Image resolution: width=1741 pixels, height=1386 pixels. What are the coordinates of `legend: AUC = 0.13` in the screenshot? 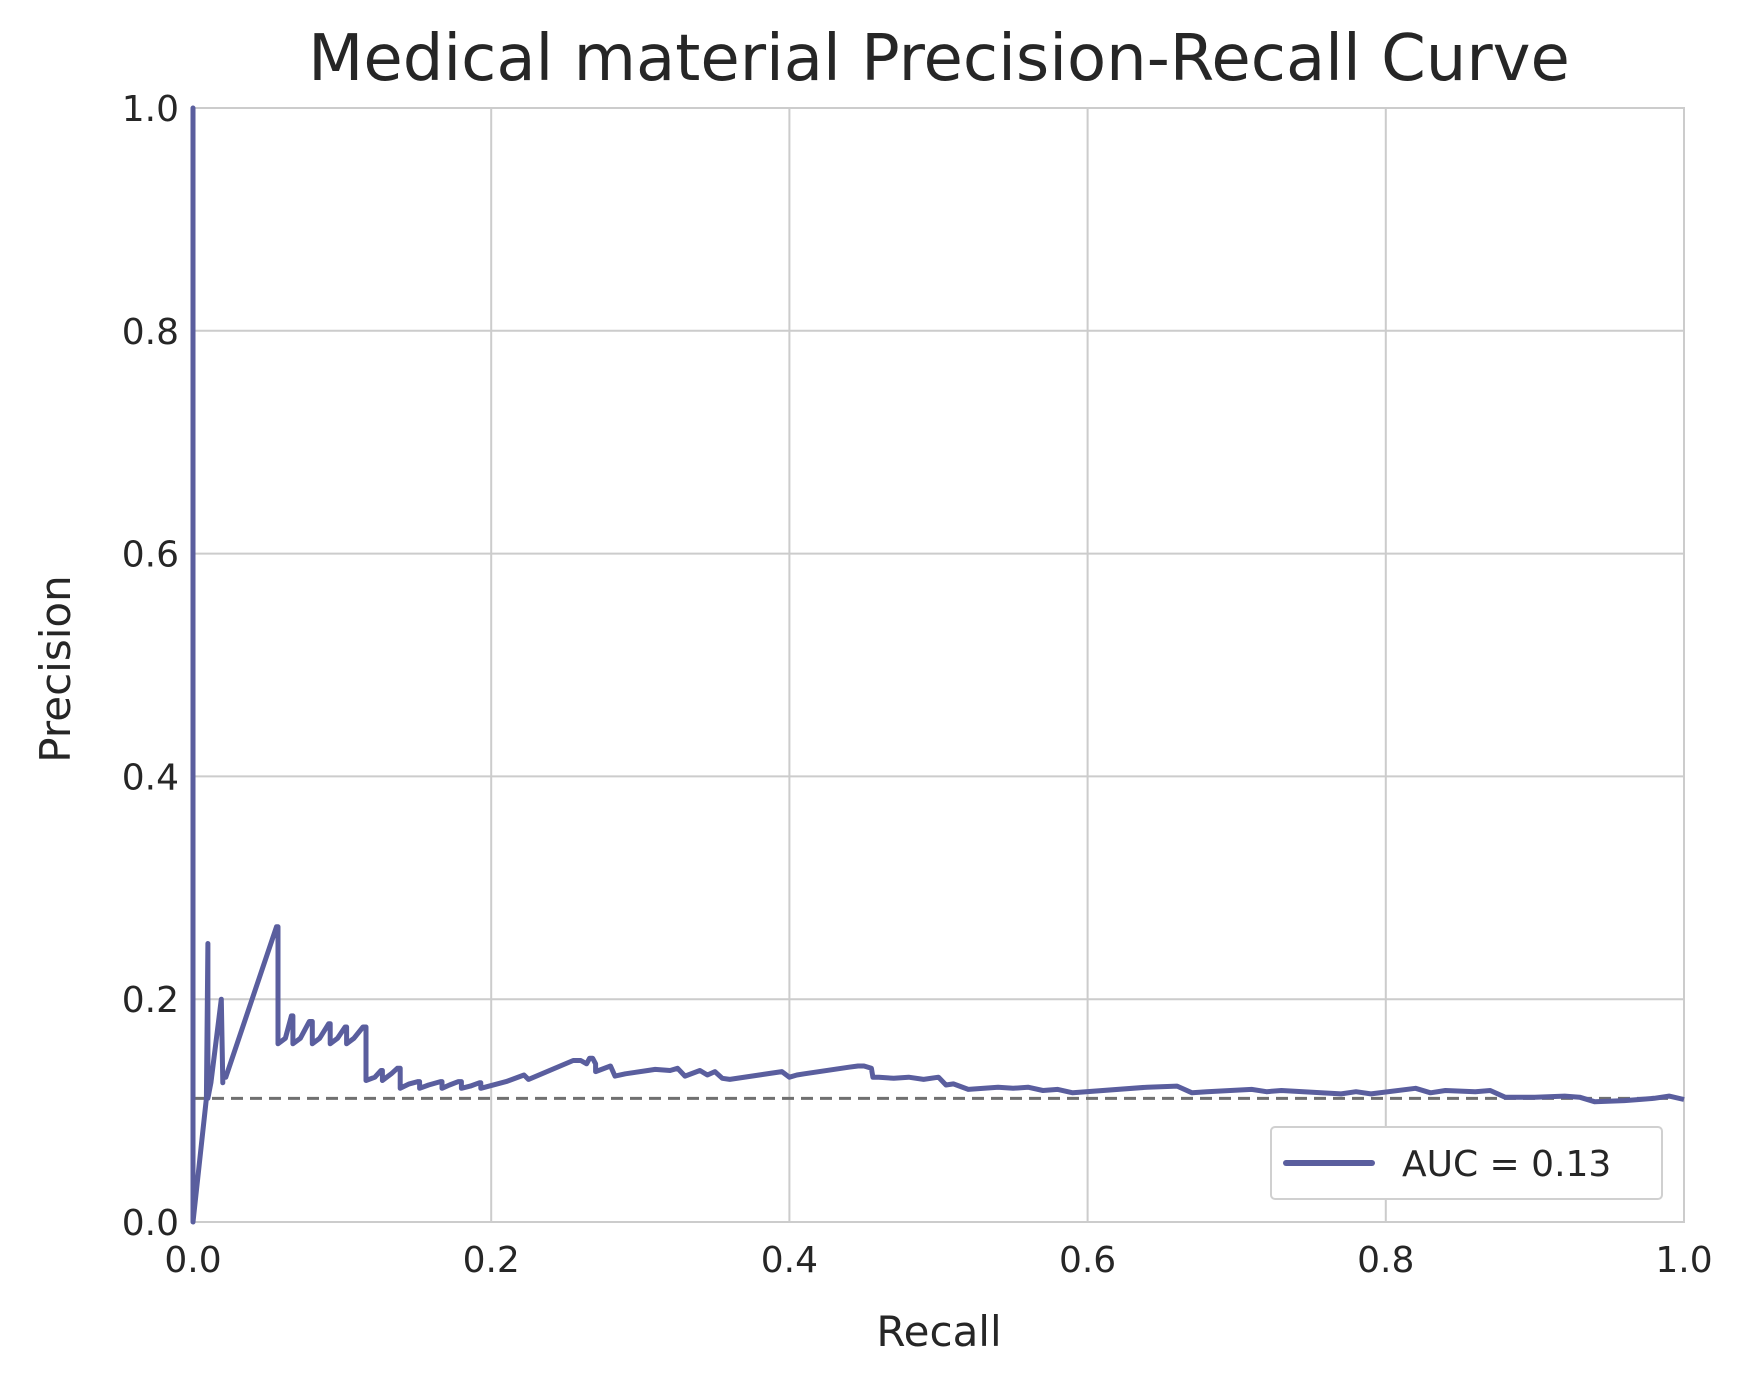 It's located at (1466, 1163).